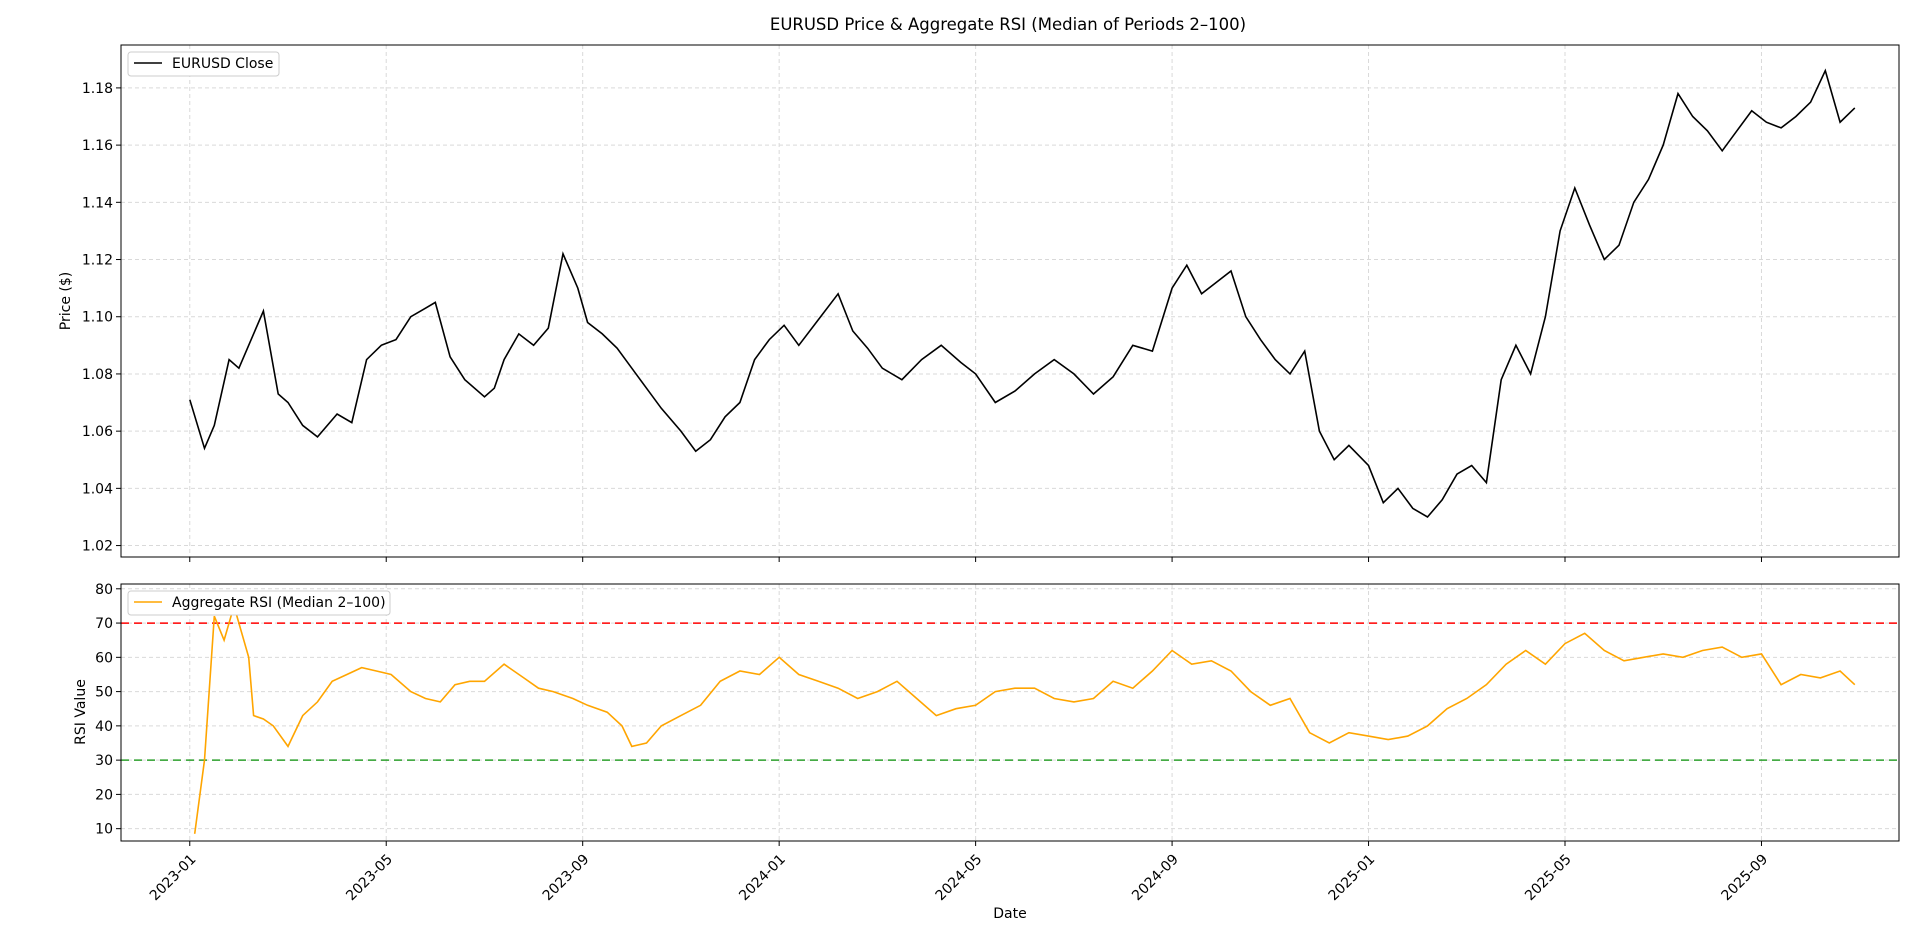  I want to click on ytick-label: 1.16, so click(97, 146).